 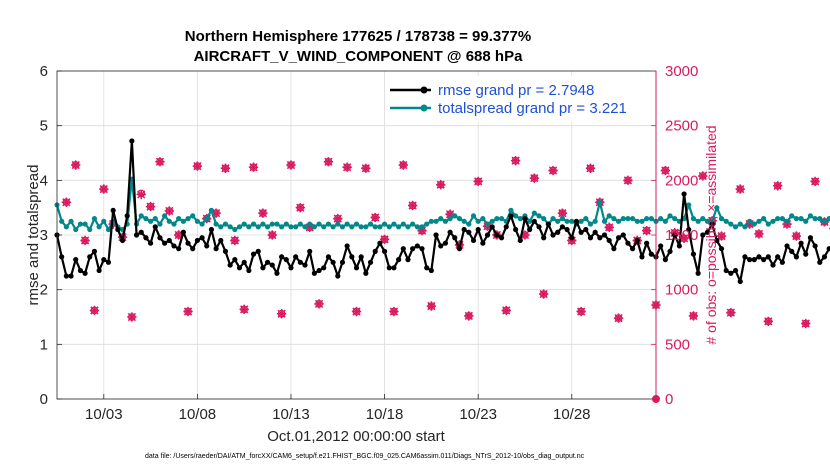 I want to click on y-tick-label-right: 1000, so click(x=681, y=290).